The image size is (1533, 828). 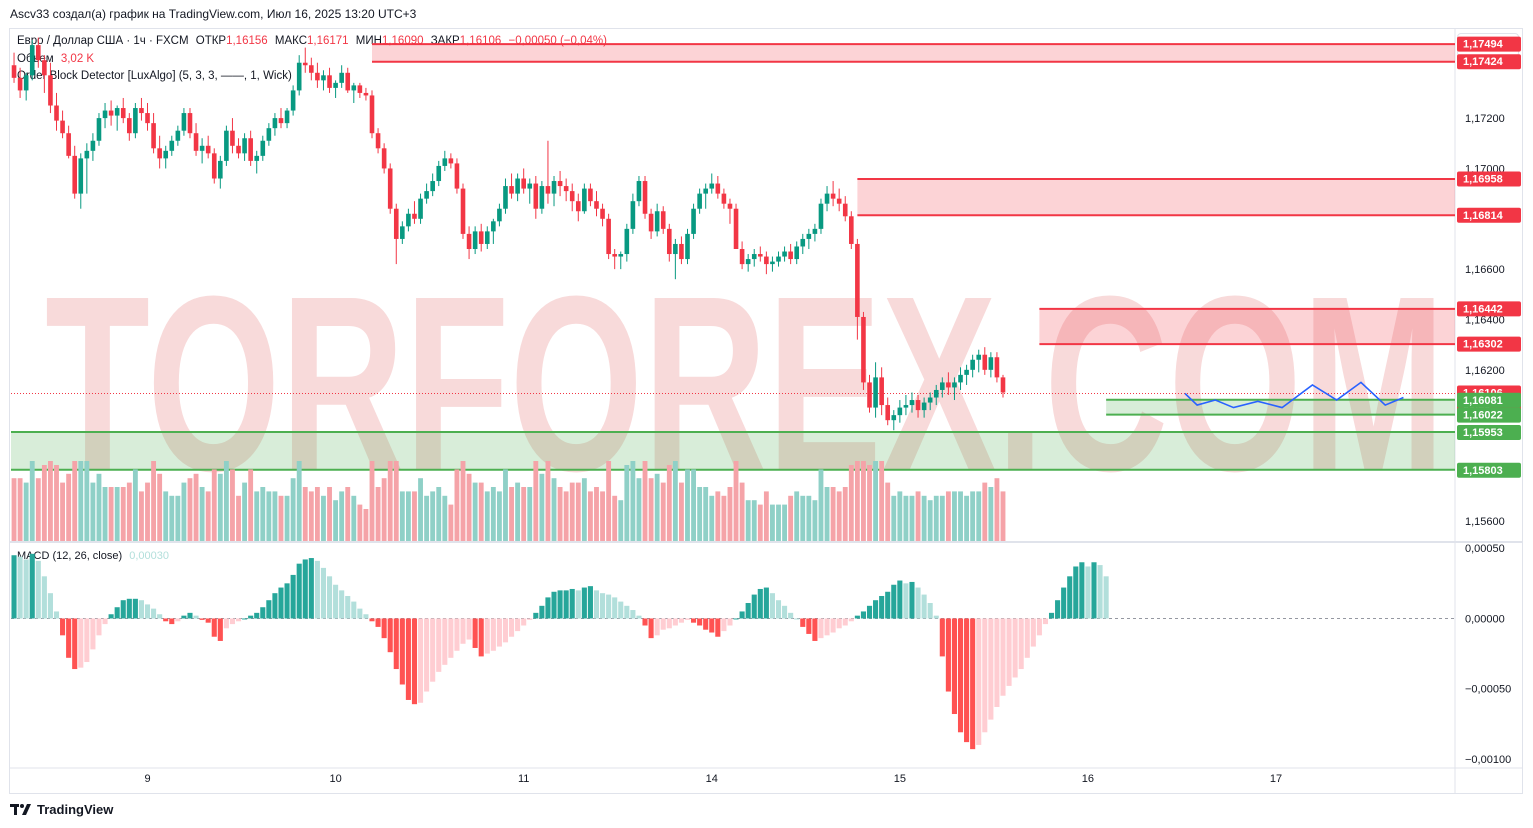 I want to click on volume-legend: Объем 3,02 K, so click(x=55, y=59).